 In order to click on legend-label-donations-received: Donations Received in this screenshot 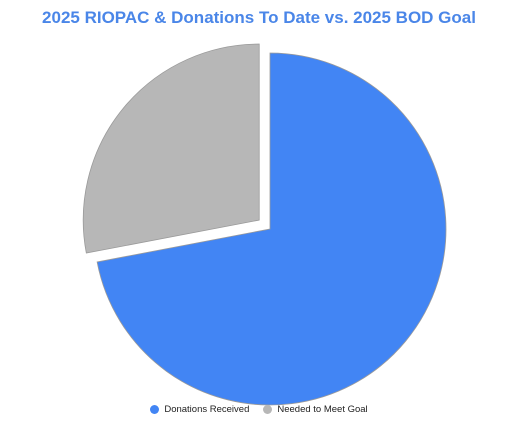, I will do `click(207, 409)`.